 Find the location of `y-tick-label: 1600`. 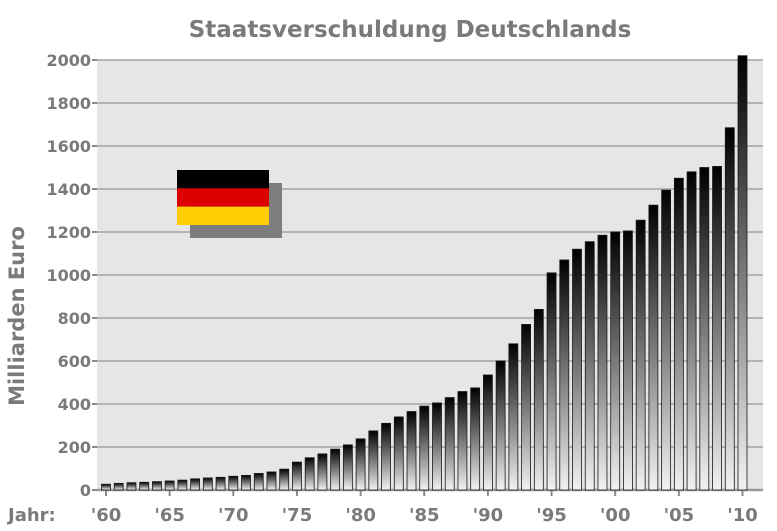

y-tick-label: 1600 is located at coordinates (68, 146).